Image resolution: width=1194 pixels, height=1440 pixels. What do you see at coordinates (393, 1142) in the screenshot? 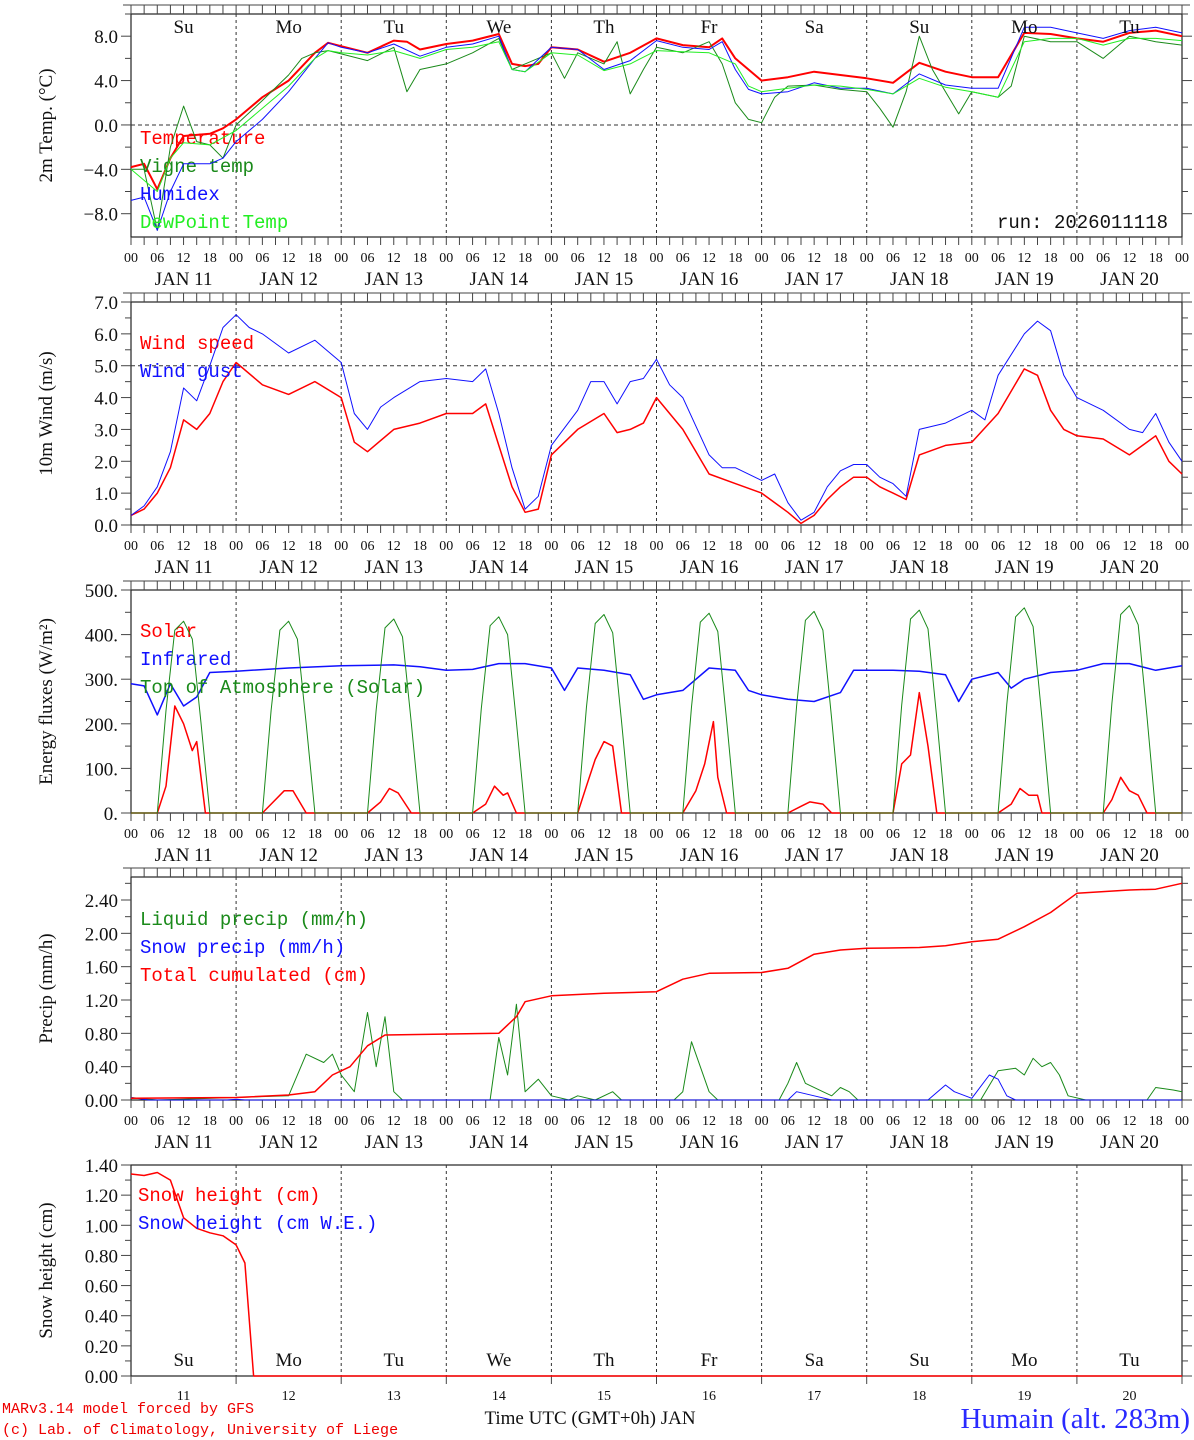
I see `day-label: JAN 13` at bounding box center [393, 1142].